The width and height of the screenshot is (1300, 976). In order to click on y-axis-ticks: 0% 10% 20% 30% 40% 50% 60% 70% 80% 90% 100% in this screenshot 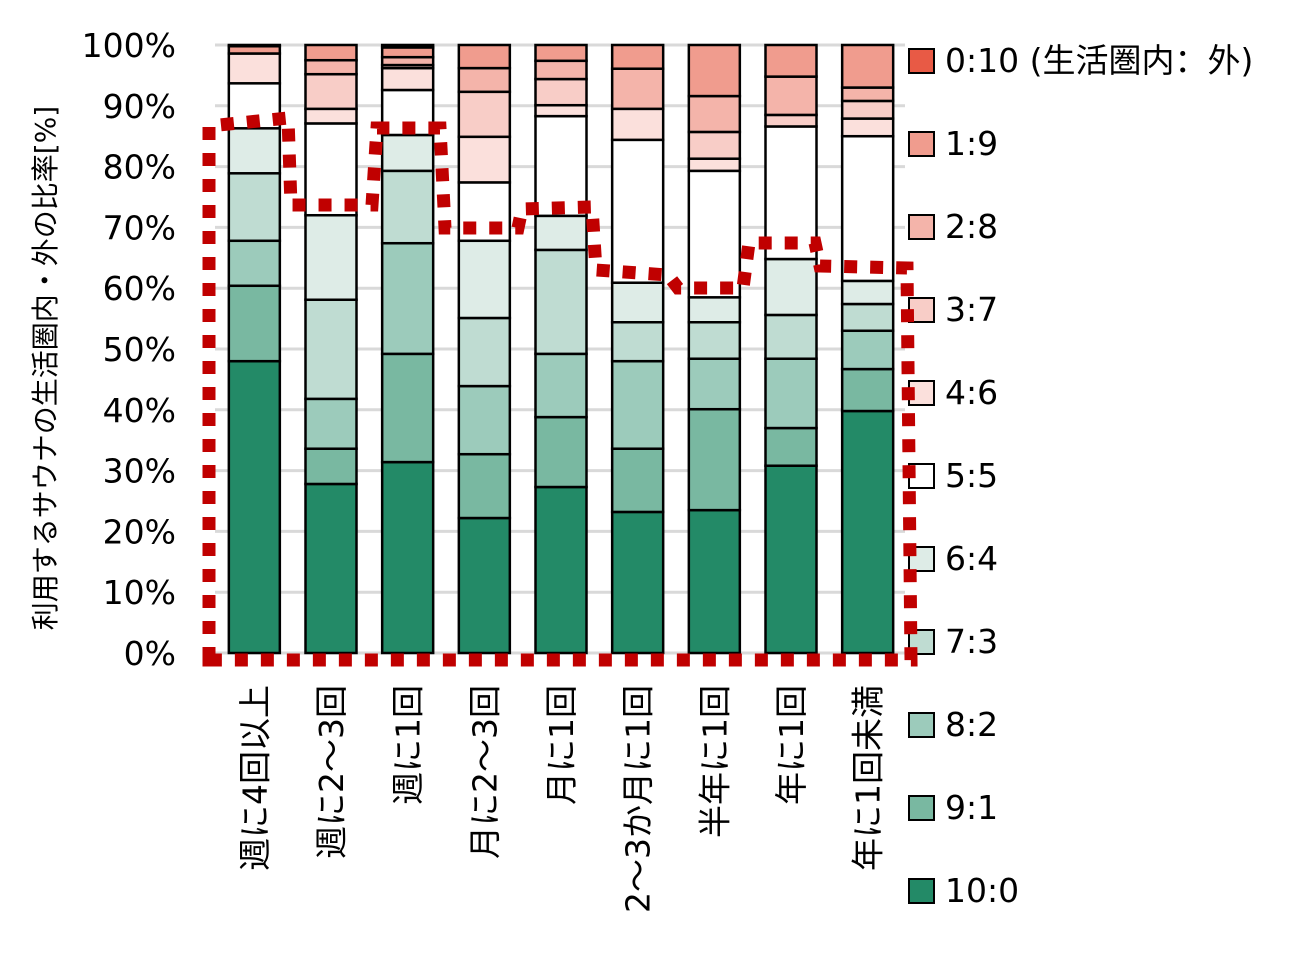, I will do `click(129, 349)`.